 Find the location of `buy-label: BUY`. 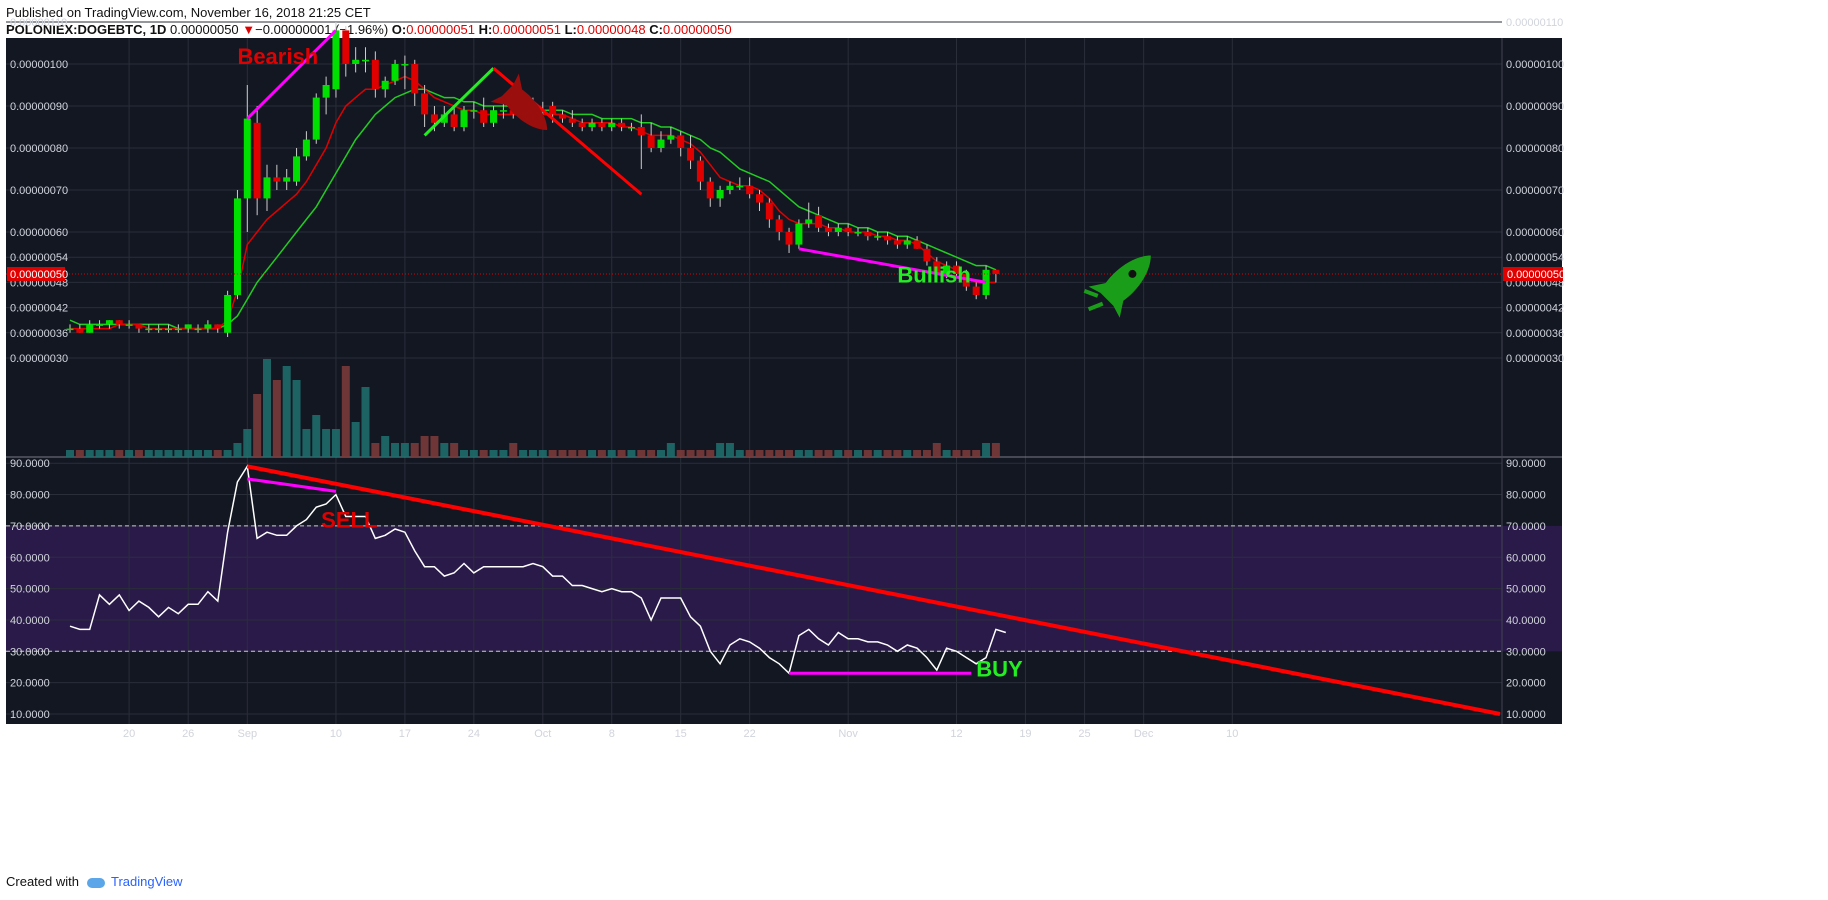

buy-label: BUY is located at coordinates (999, 668).